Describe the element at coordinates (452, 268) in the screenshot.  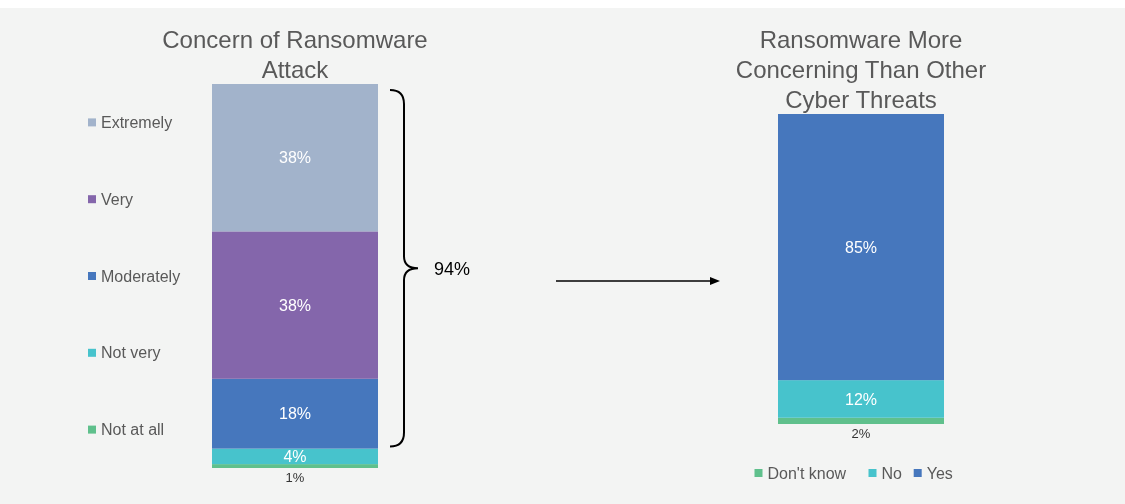
I see `text: 94%` at that location.